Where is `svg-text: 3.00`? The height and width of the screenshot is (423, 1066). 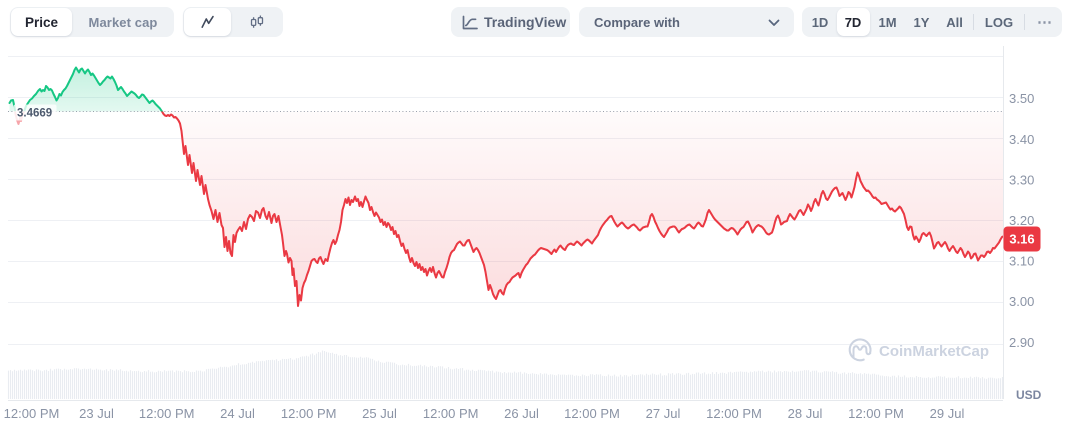 svg-text: 3.00 is located at coordinates (1021, 301).